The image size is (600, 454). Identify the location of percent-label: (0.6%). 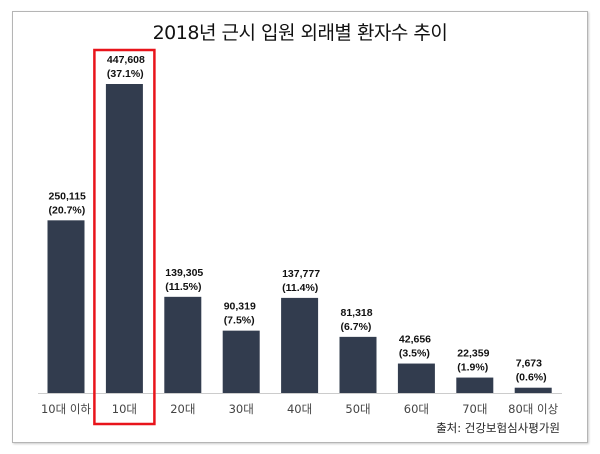
(531, 378).